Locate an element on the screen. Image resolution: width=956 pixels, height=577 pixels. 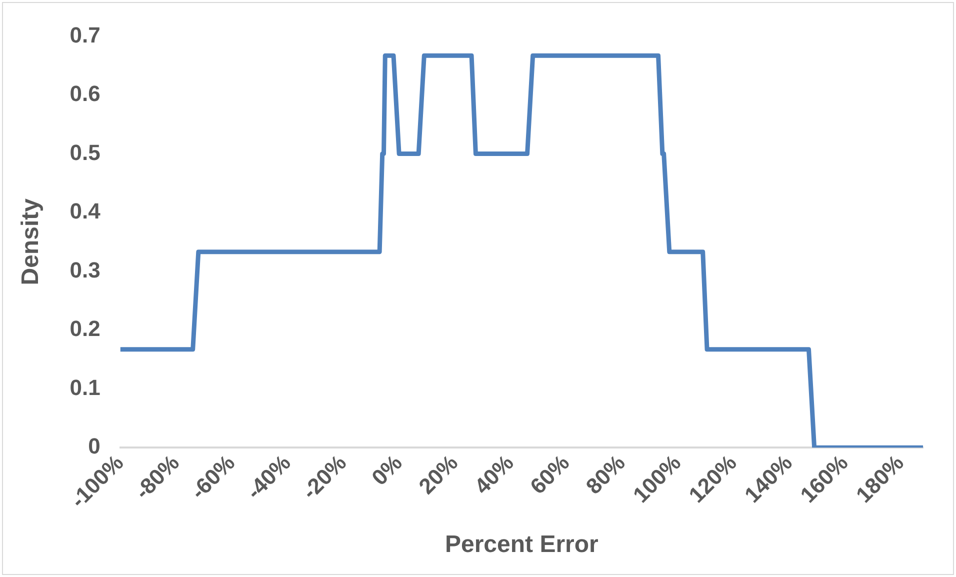
y-tick-label: 0.7 is located at coordinates (85, 35).